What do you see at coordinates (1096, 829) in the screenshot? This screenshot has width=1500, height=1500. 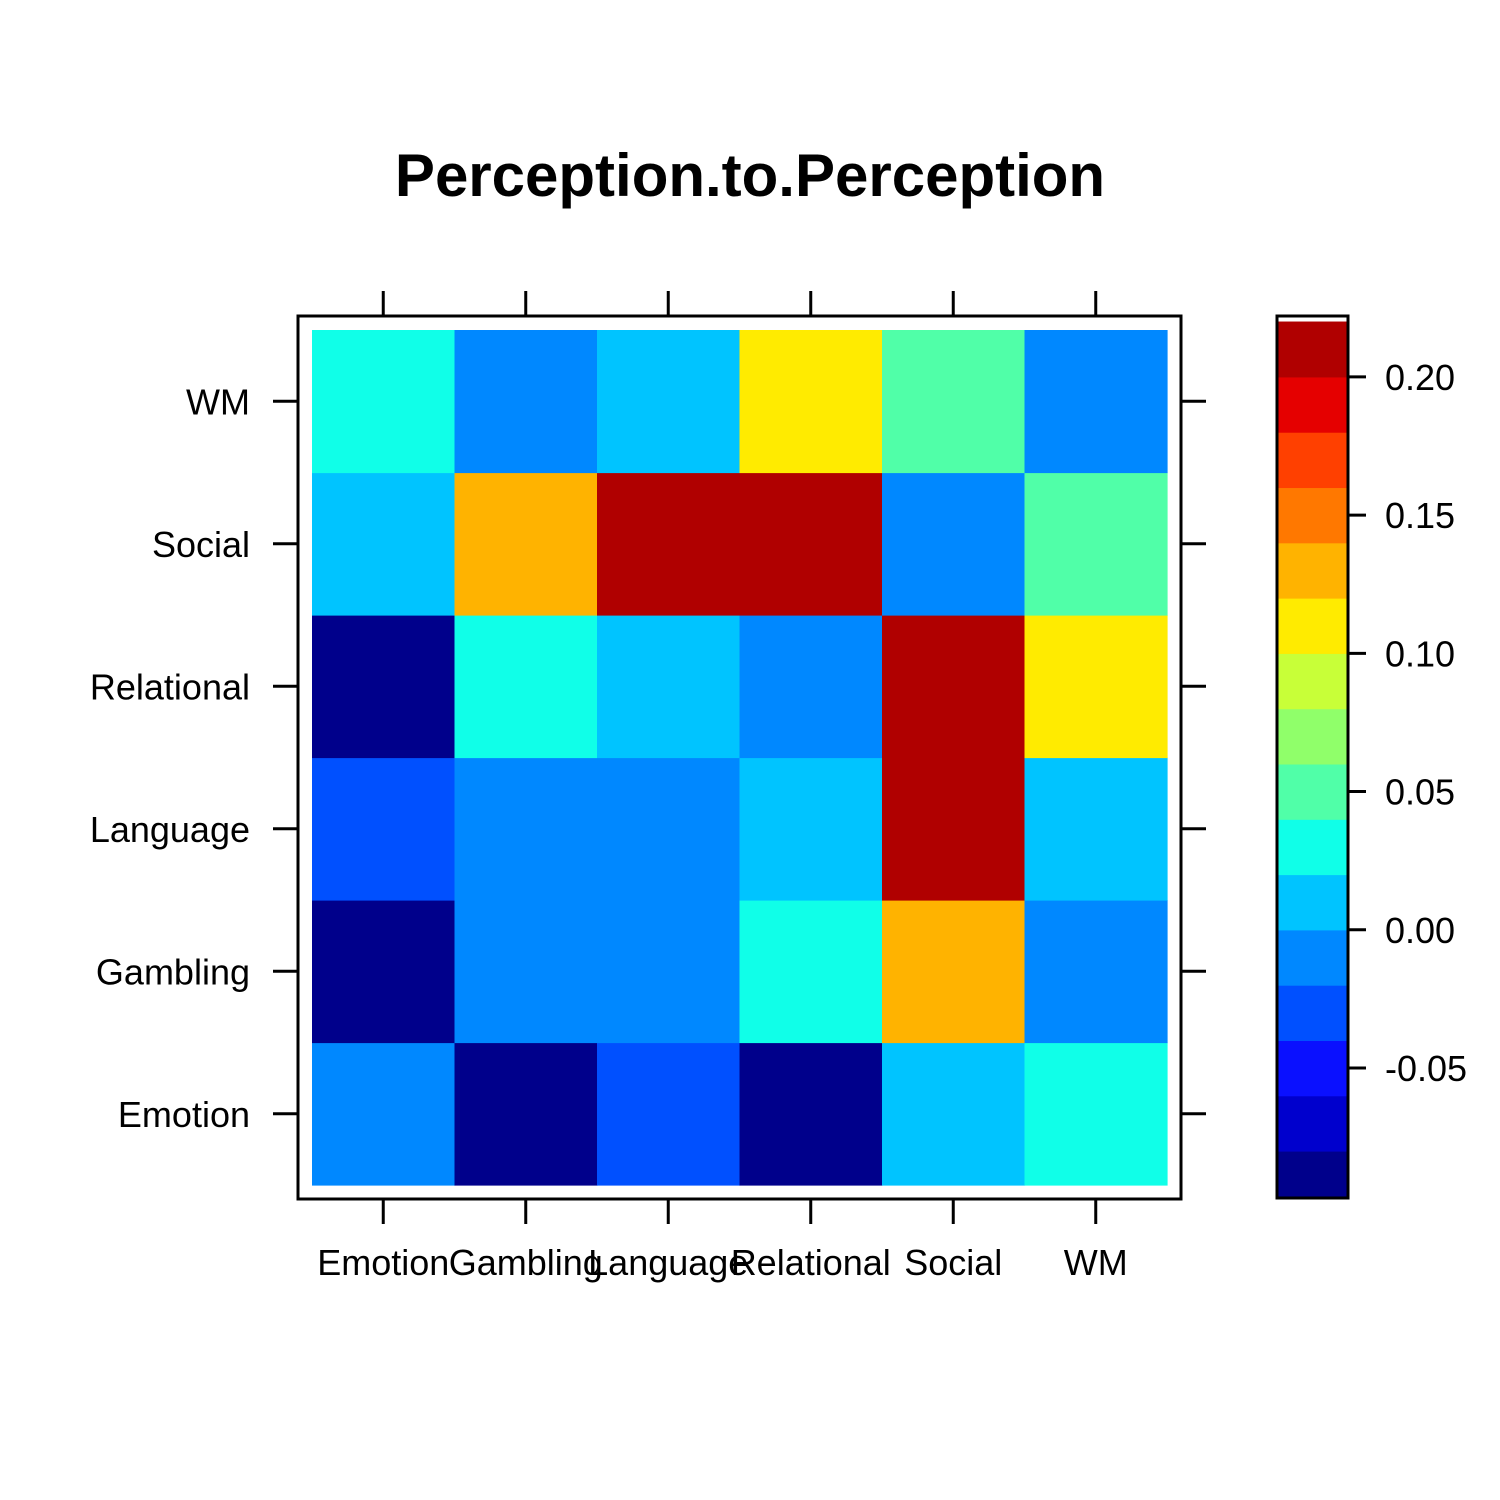 I see `heatmap-cell-wm-language` at bounding box center [1096, 829].